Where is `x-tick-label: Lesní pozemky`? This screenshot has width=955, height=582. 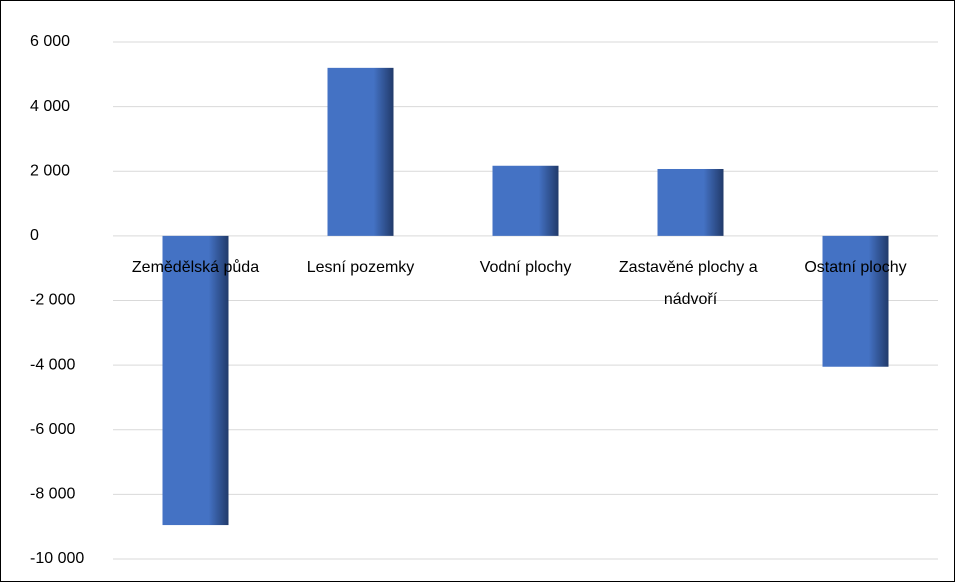 x-tick-label: Lesní pozemky is located at coordinates (361, 267).